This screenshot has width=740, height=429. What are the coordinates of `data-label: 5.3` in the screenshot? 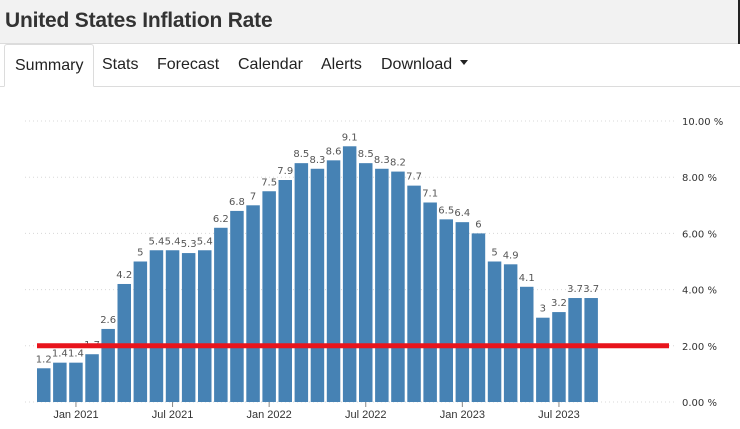 It's located at (189, 244).